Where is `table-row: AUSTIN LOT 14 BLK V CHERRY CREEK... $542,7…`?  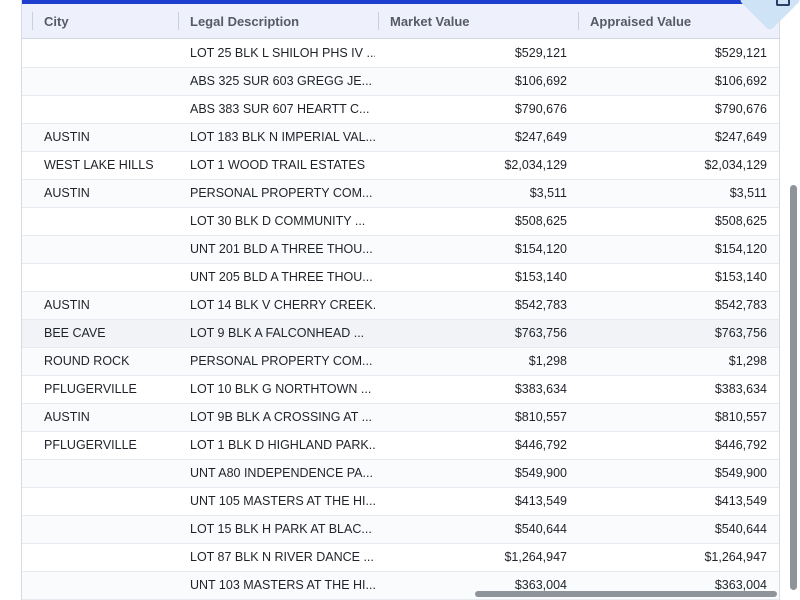
table-row: AUSTIN LOT 14 BLK V CHERRY CREEK... $542,7… is located at coordinates (400, 306).